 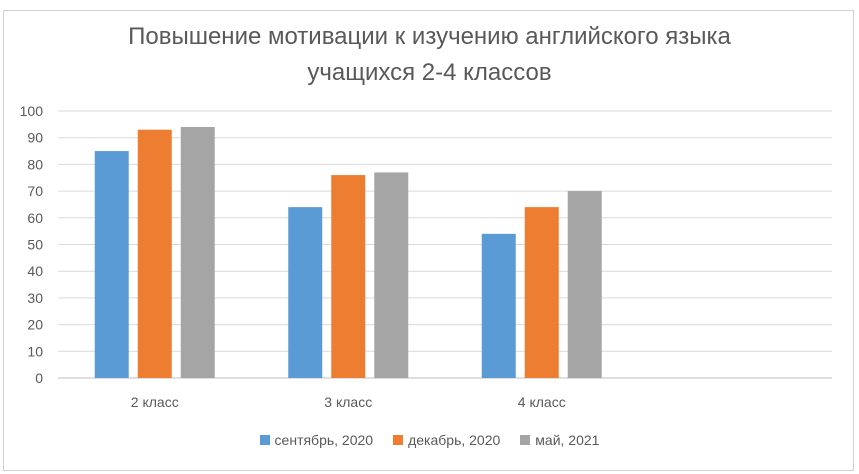 I want to click on y-tick-label: 80, so click(x=35, y=164).